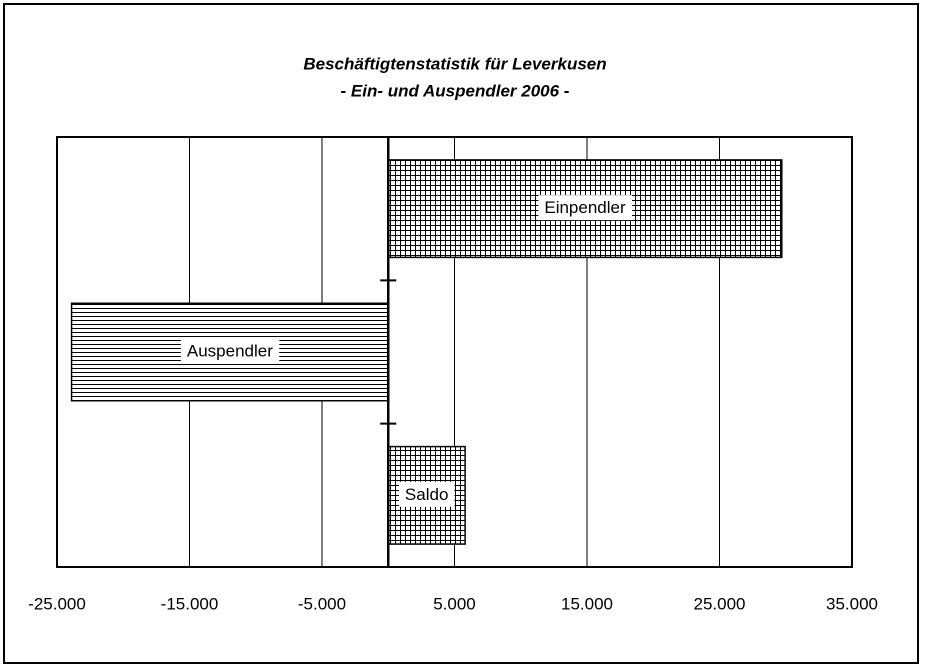  What do you see at coordinates (455, 90) in the screenshot?
I see `chart-subtitle: - Ein- und Auspendler 2006 -` at bounding box center [455, 90].